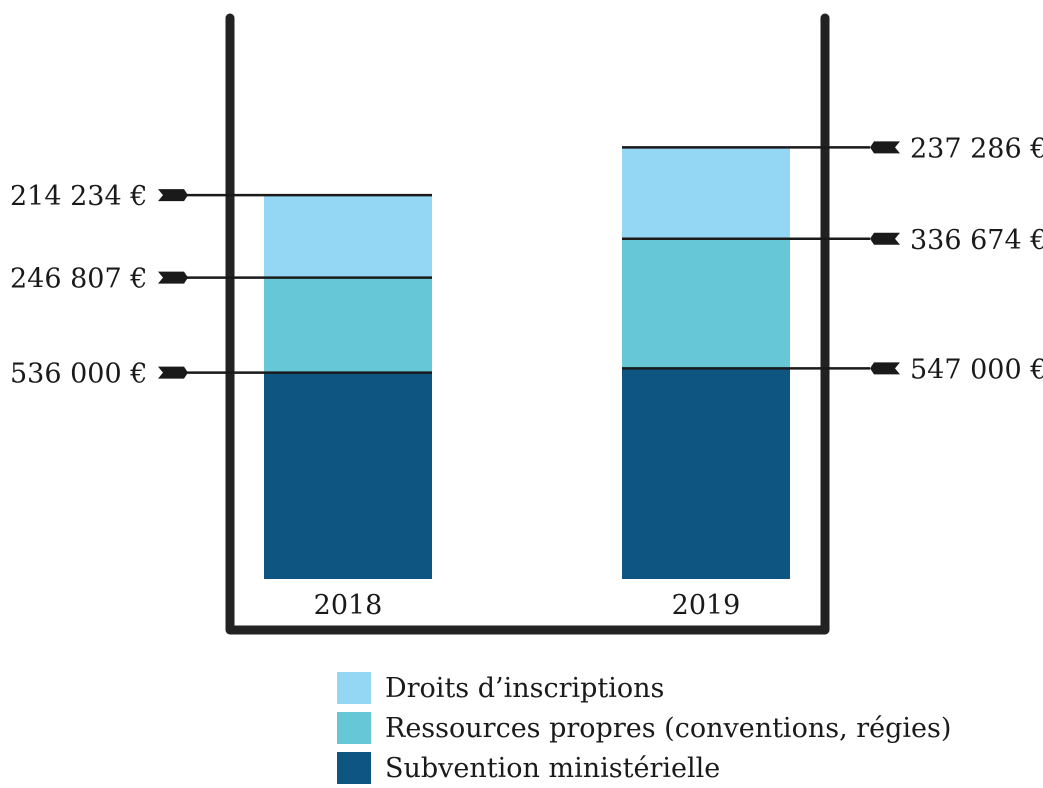 This screenshot has height=788, width=1043. What do you see at coordinates (552, 768) in the screenshot?
I see `legend-label: Subvention ministérielle` at bounding box center [552, 768].